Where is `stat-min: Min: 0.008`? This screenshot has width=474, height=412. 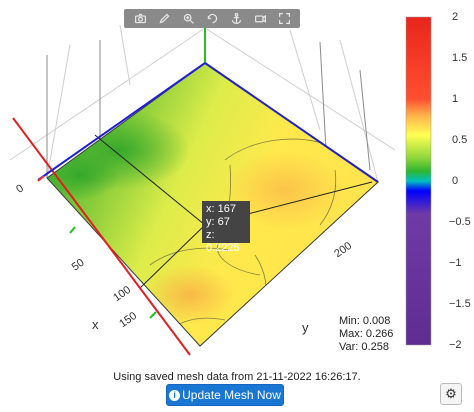 stat-min: Min: 0.008 is located at coordinates (365, 321).